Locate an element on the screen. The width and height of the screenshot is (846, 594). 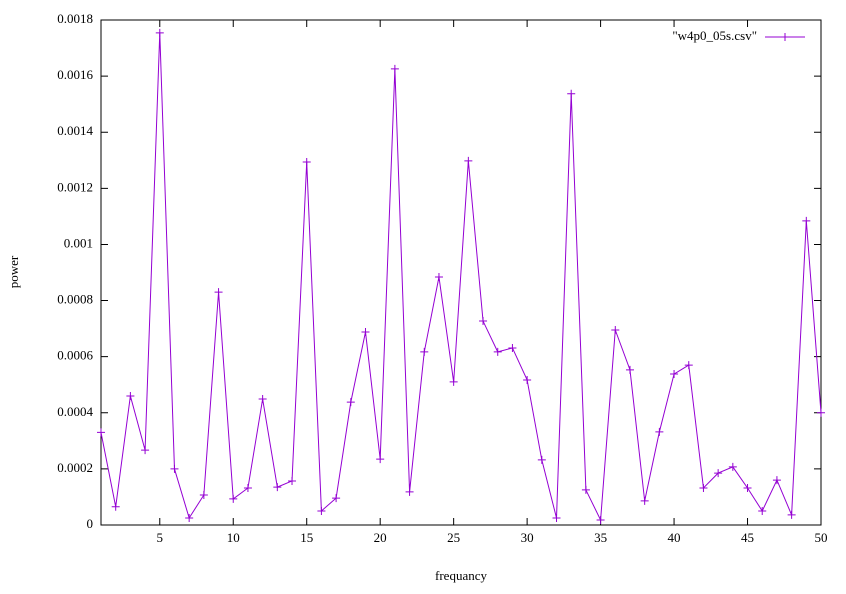
y-tick-label: 0.0016 is located at coordinates (75, 74).